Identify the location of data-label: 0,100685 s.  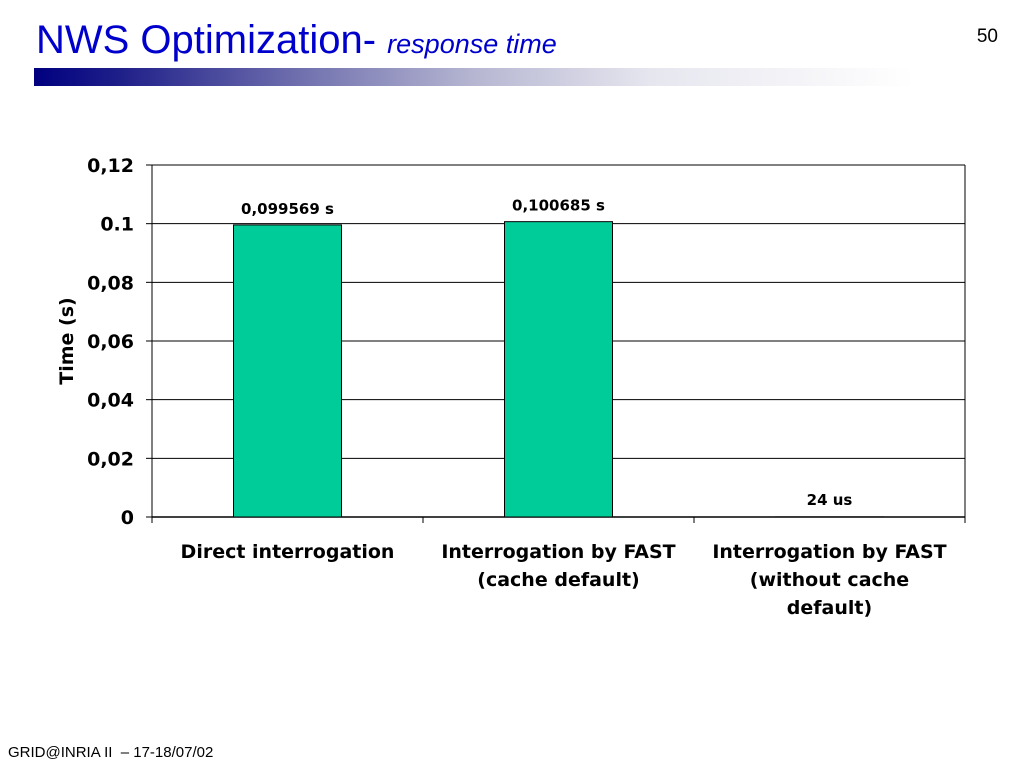
(558, 206).